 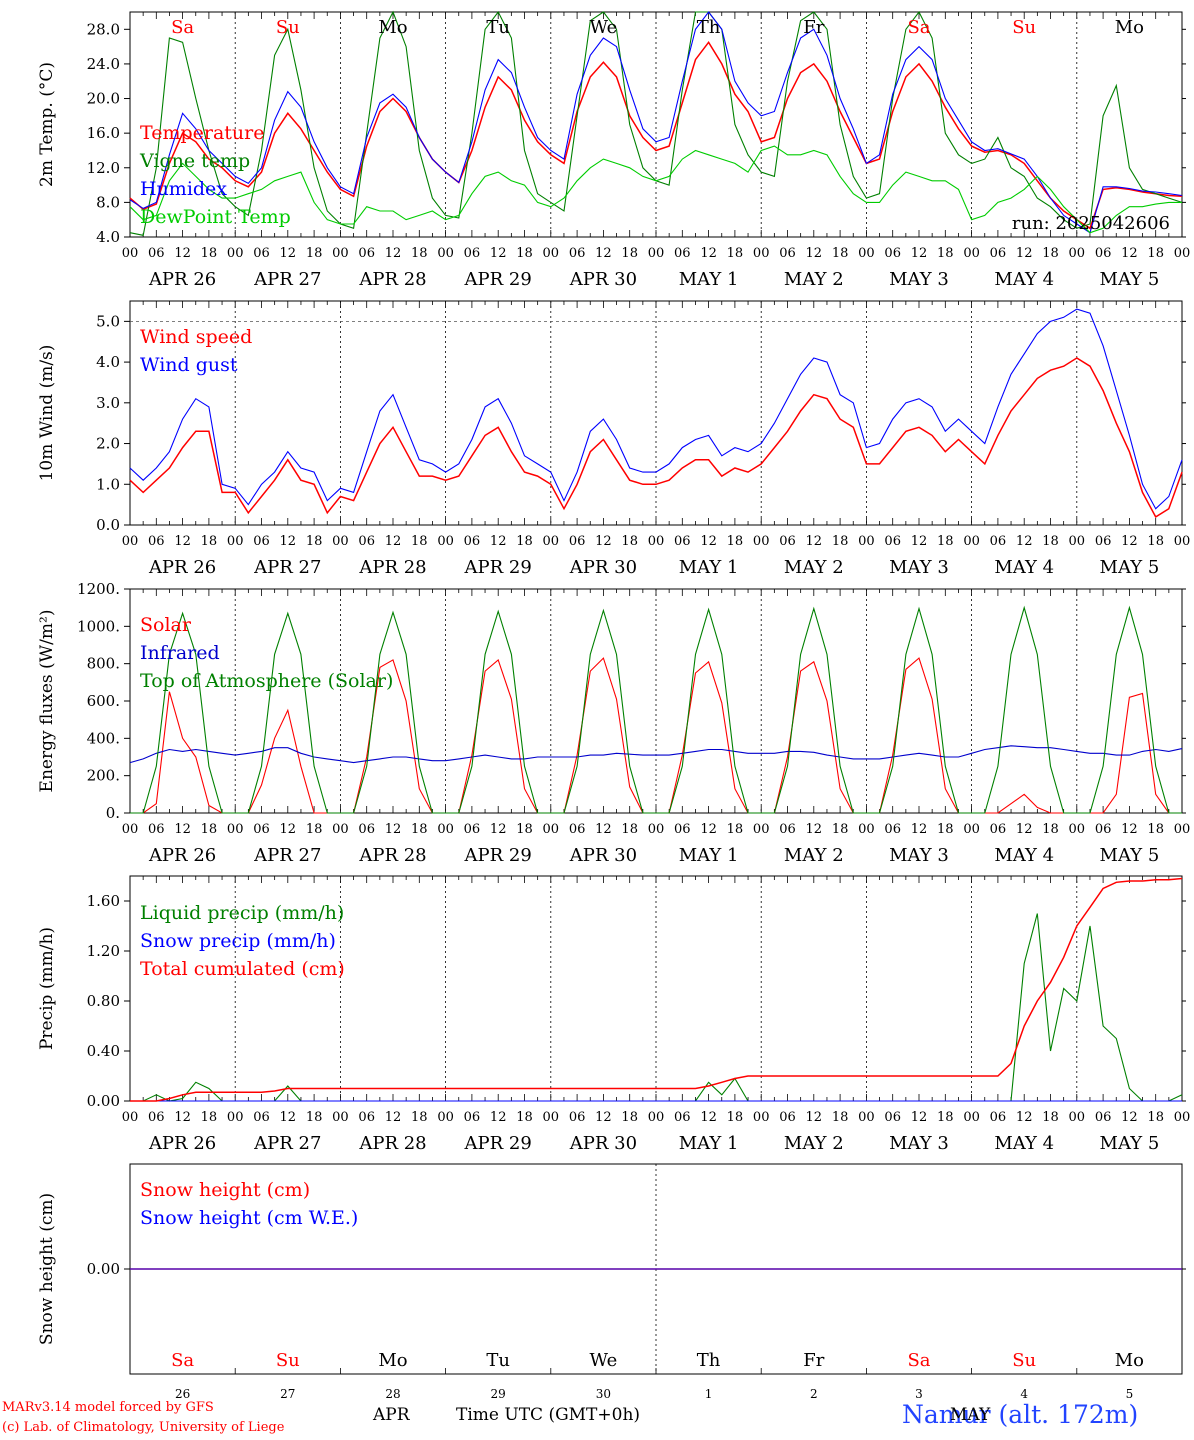 What do you see at coordinates (225, 1190) in the screenshot?
I see `legend-label: Snow height (cm)` at bounding box center [225, 1190].